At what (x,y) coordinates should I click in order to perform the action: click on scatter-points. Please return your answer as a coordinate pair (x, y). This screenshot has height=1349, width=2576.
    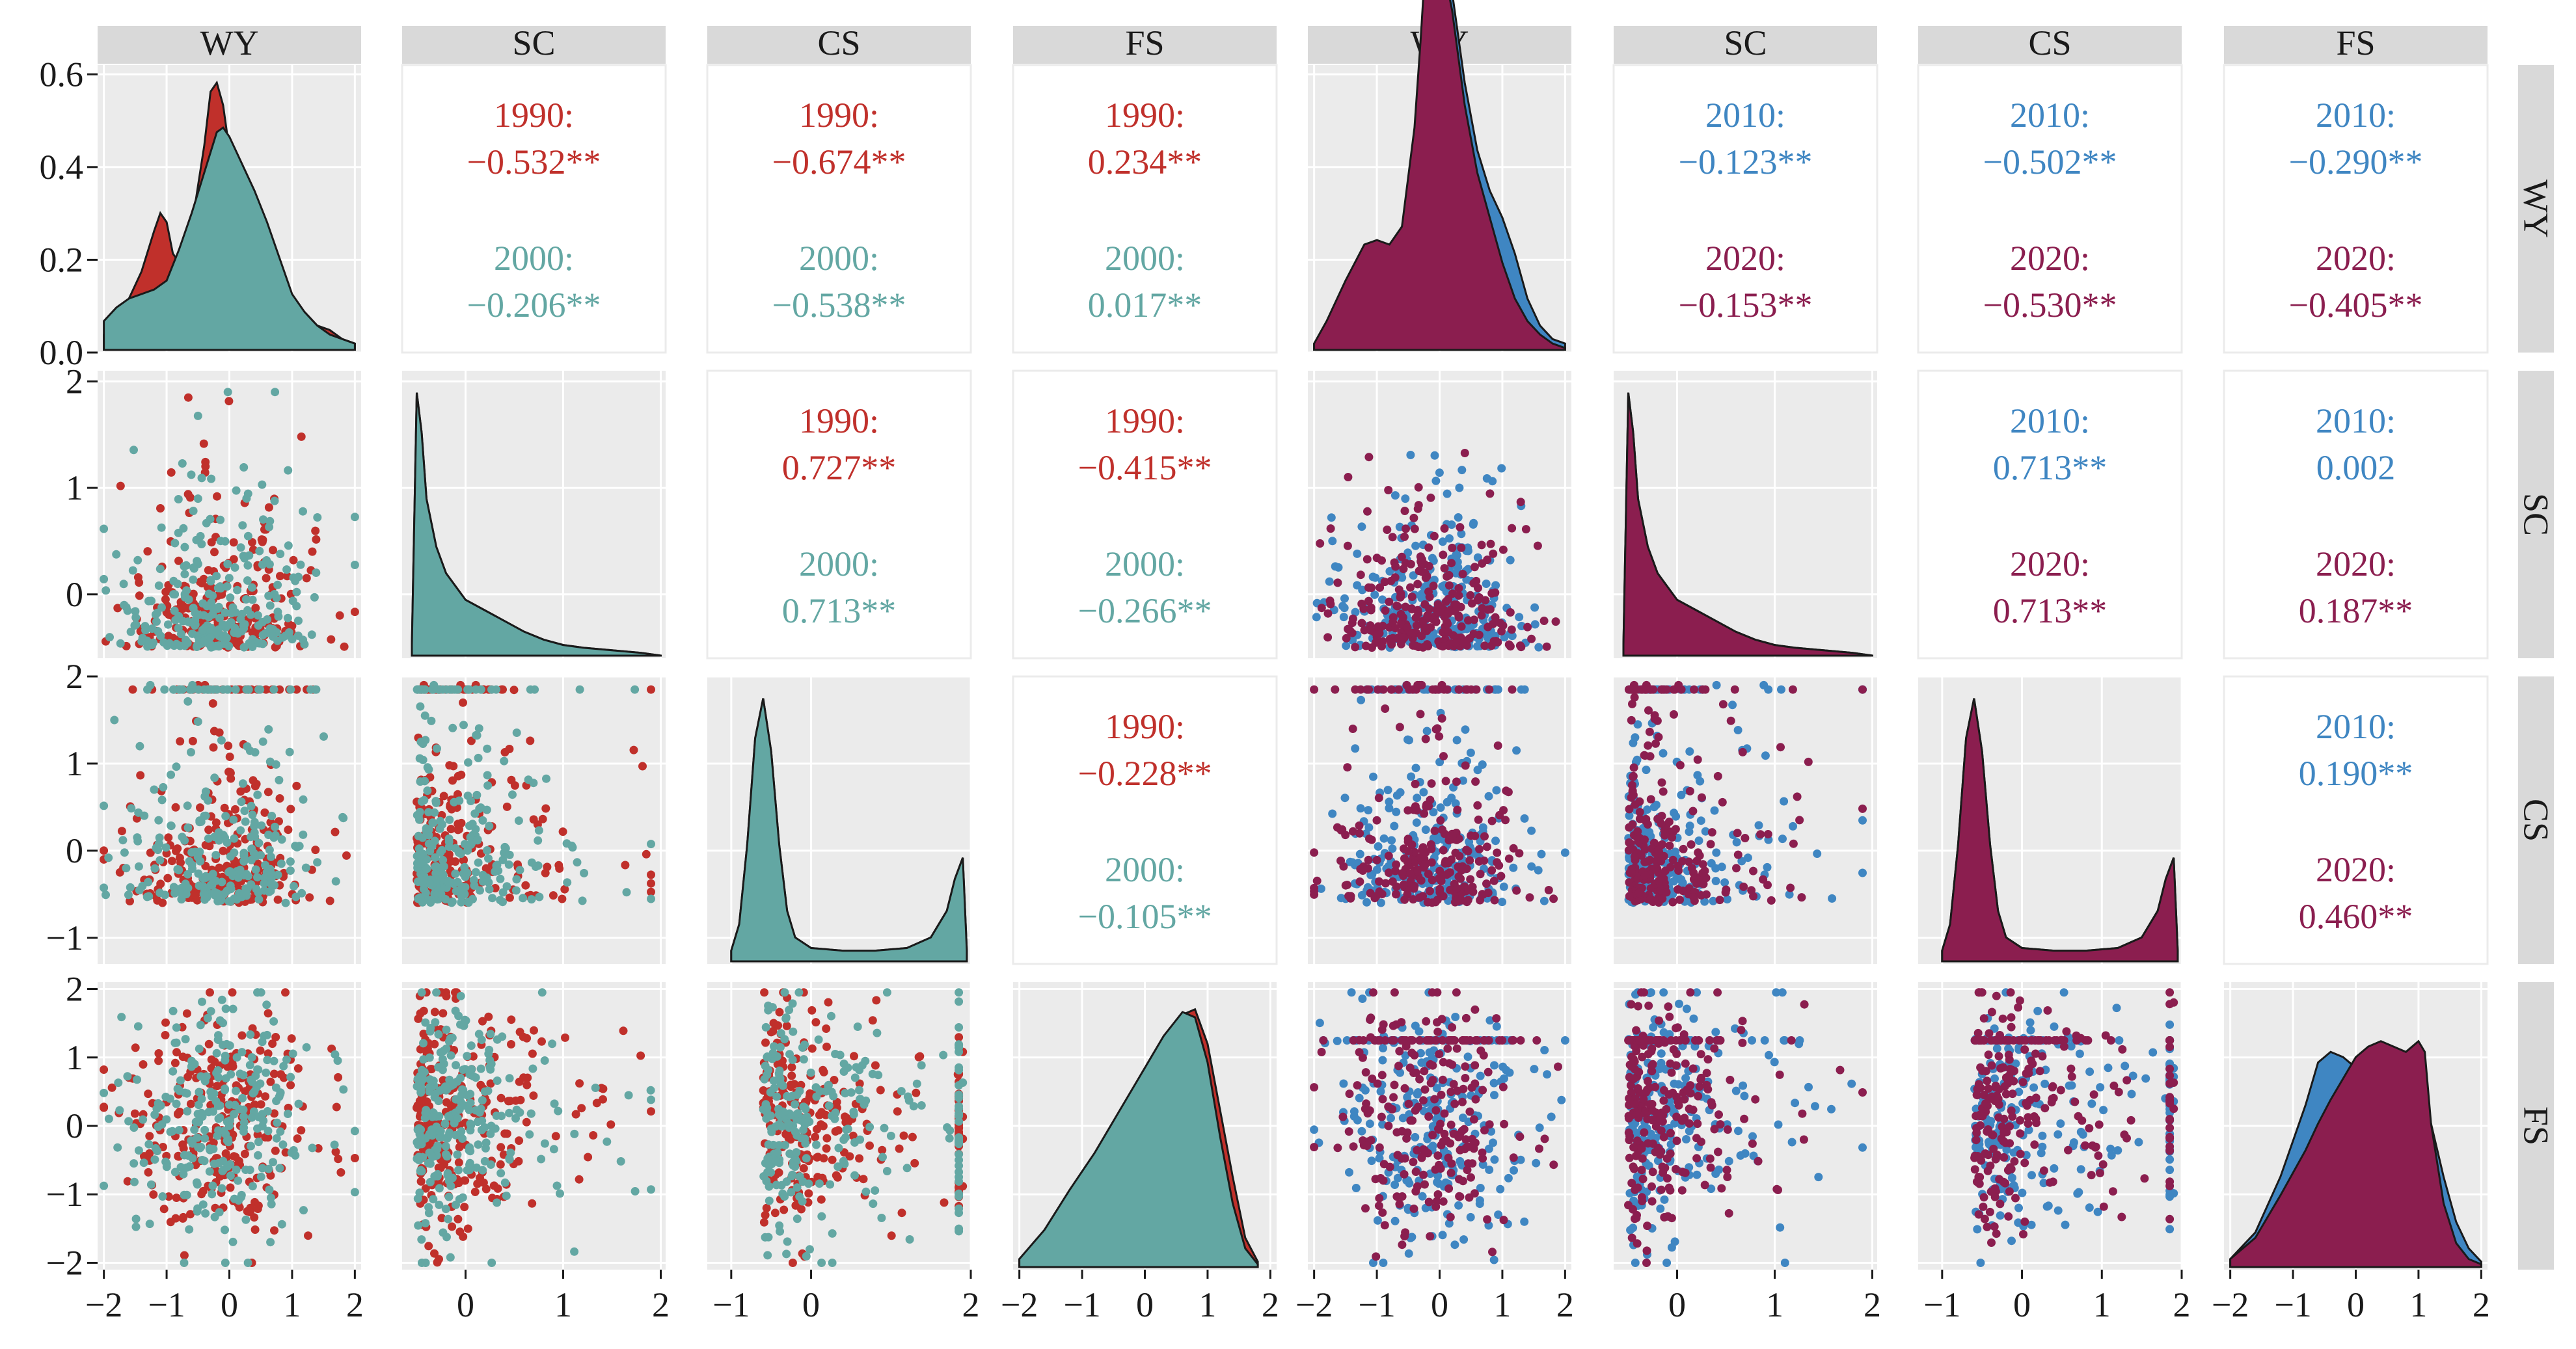
    Looking at the image, I should click on (1439, 1127).